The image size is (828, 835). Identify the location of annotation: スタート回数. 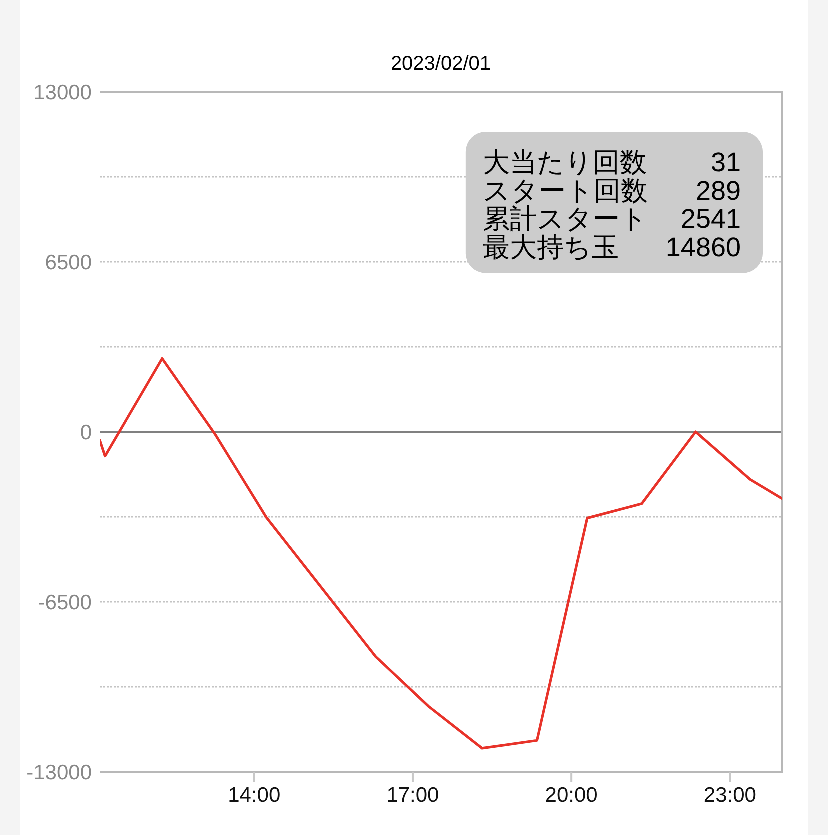
(565, 191).